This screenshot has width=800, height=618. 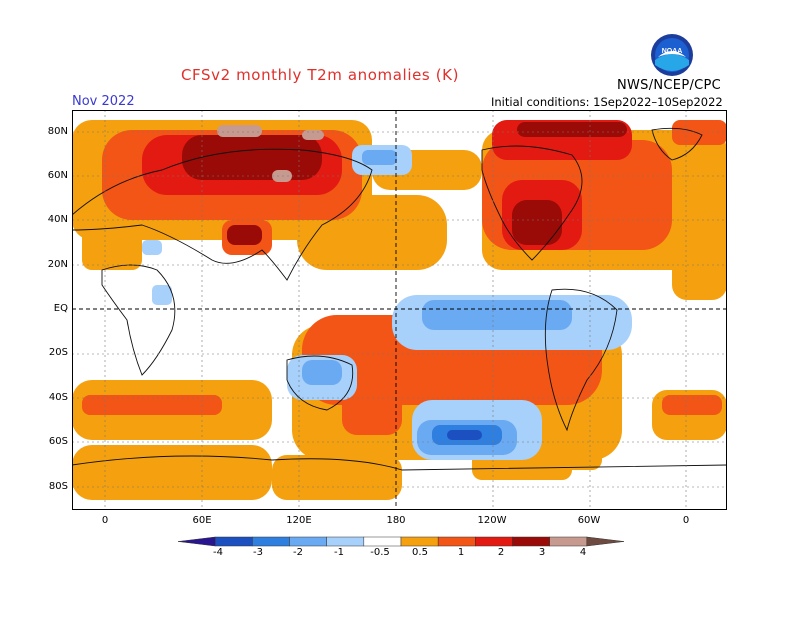 I want to click on lon-label-60w: 60W, so click(x=589, y=520).